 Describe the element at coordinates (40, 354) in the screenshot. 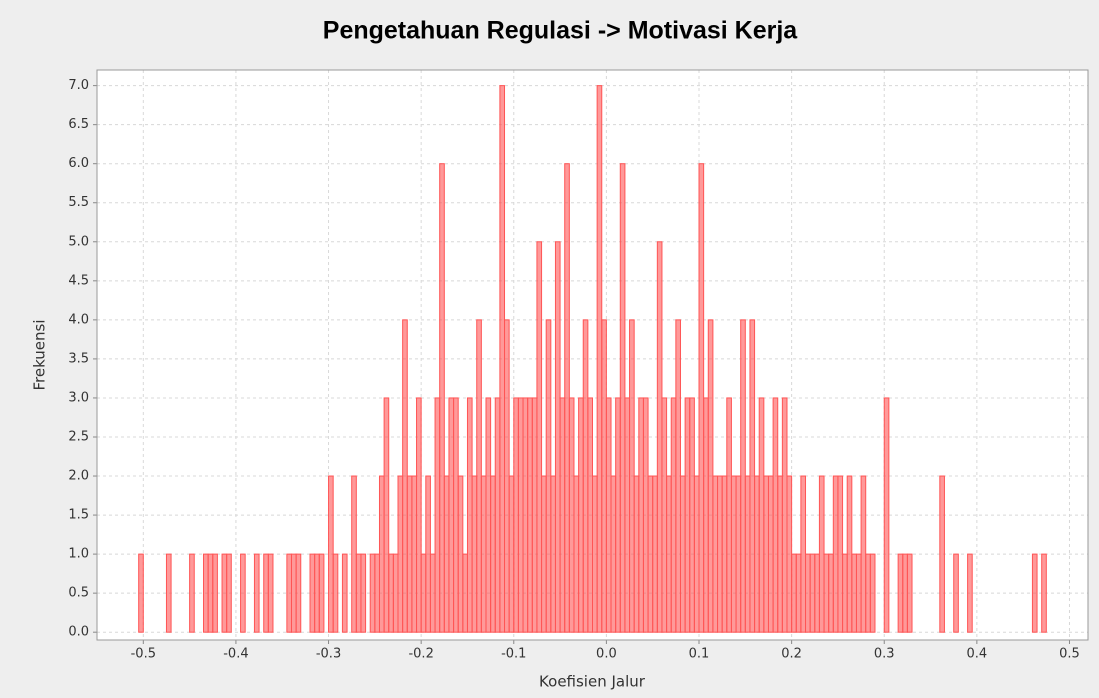

I see `y-axis-label: Frekuensi` at that location.